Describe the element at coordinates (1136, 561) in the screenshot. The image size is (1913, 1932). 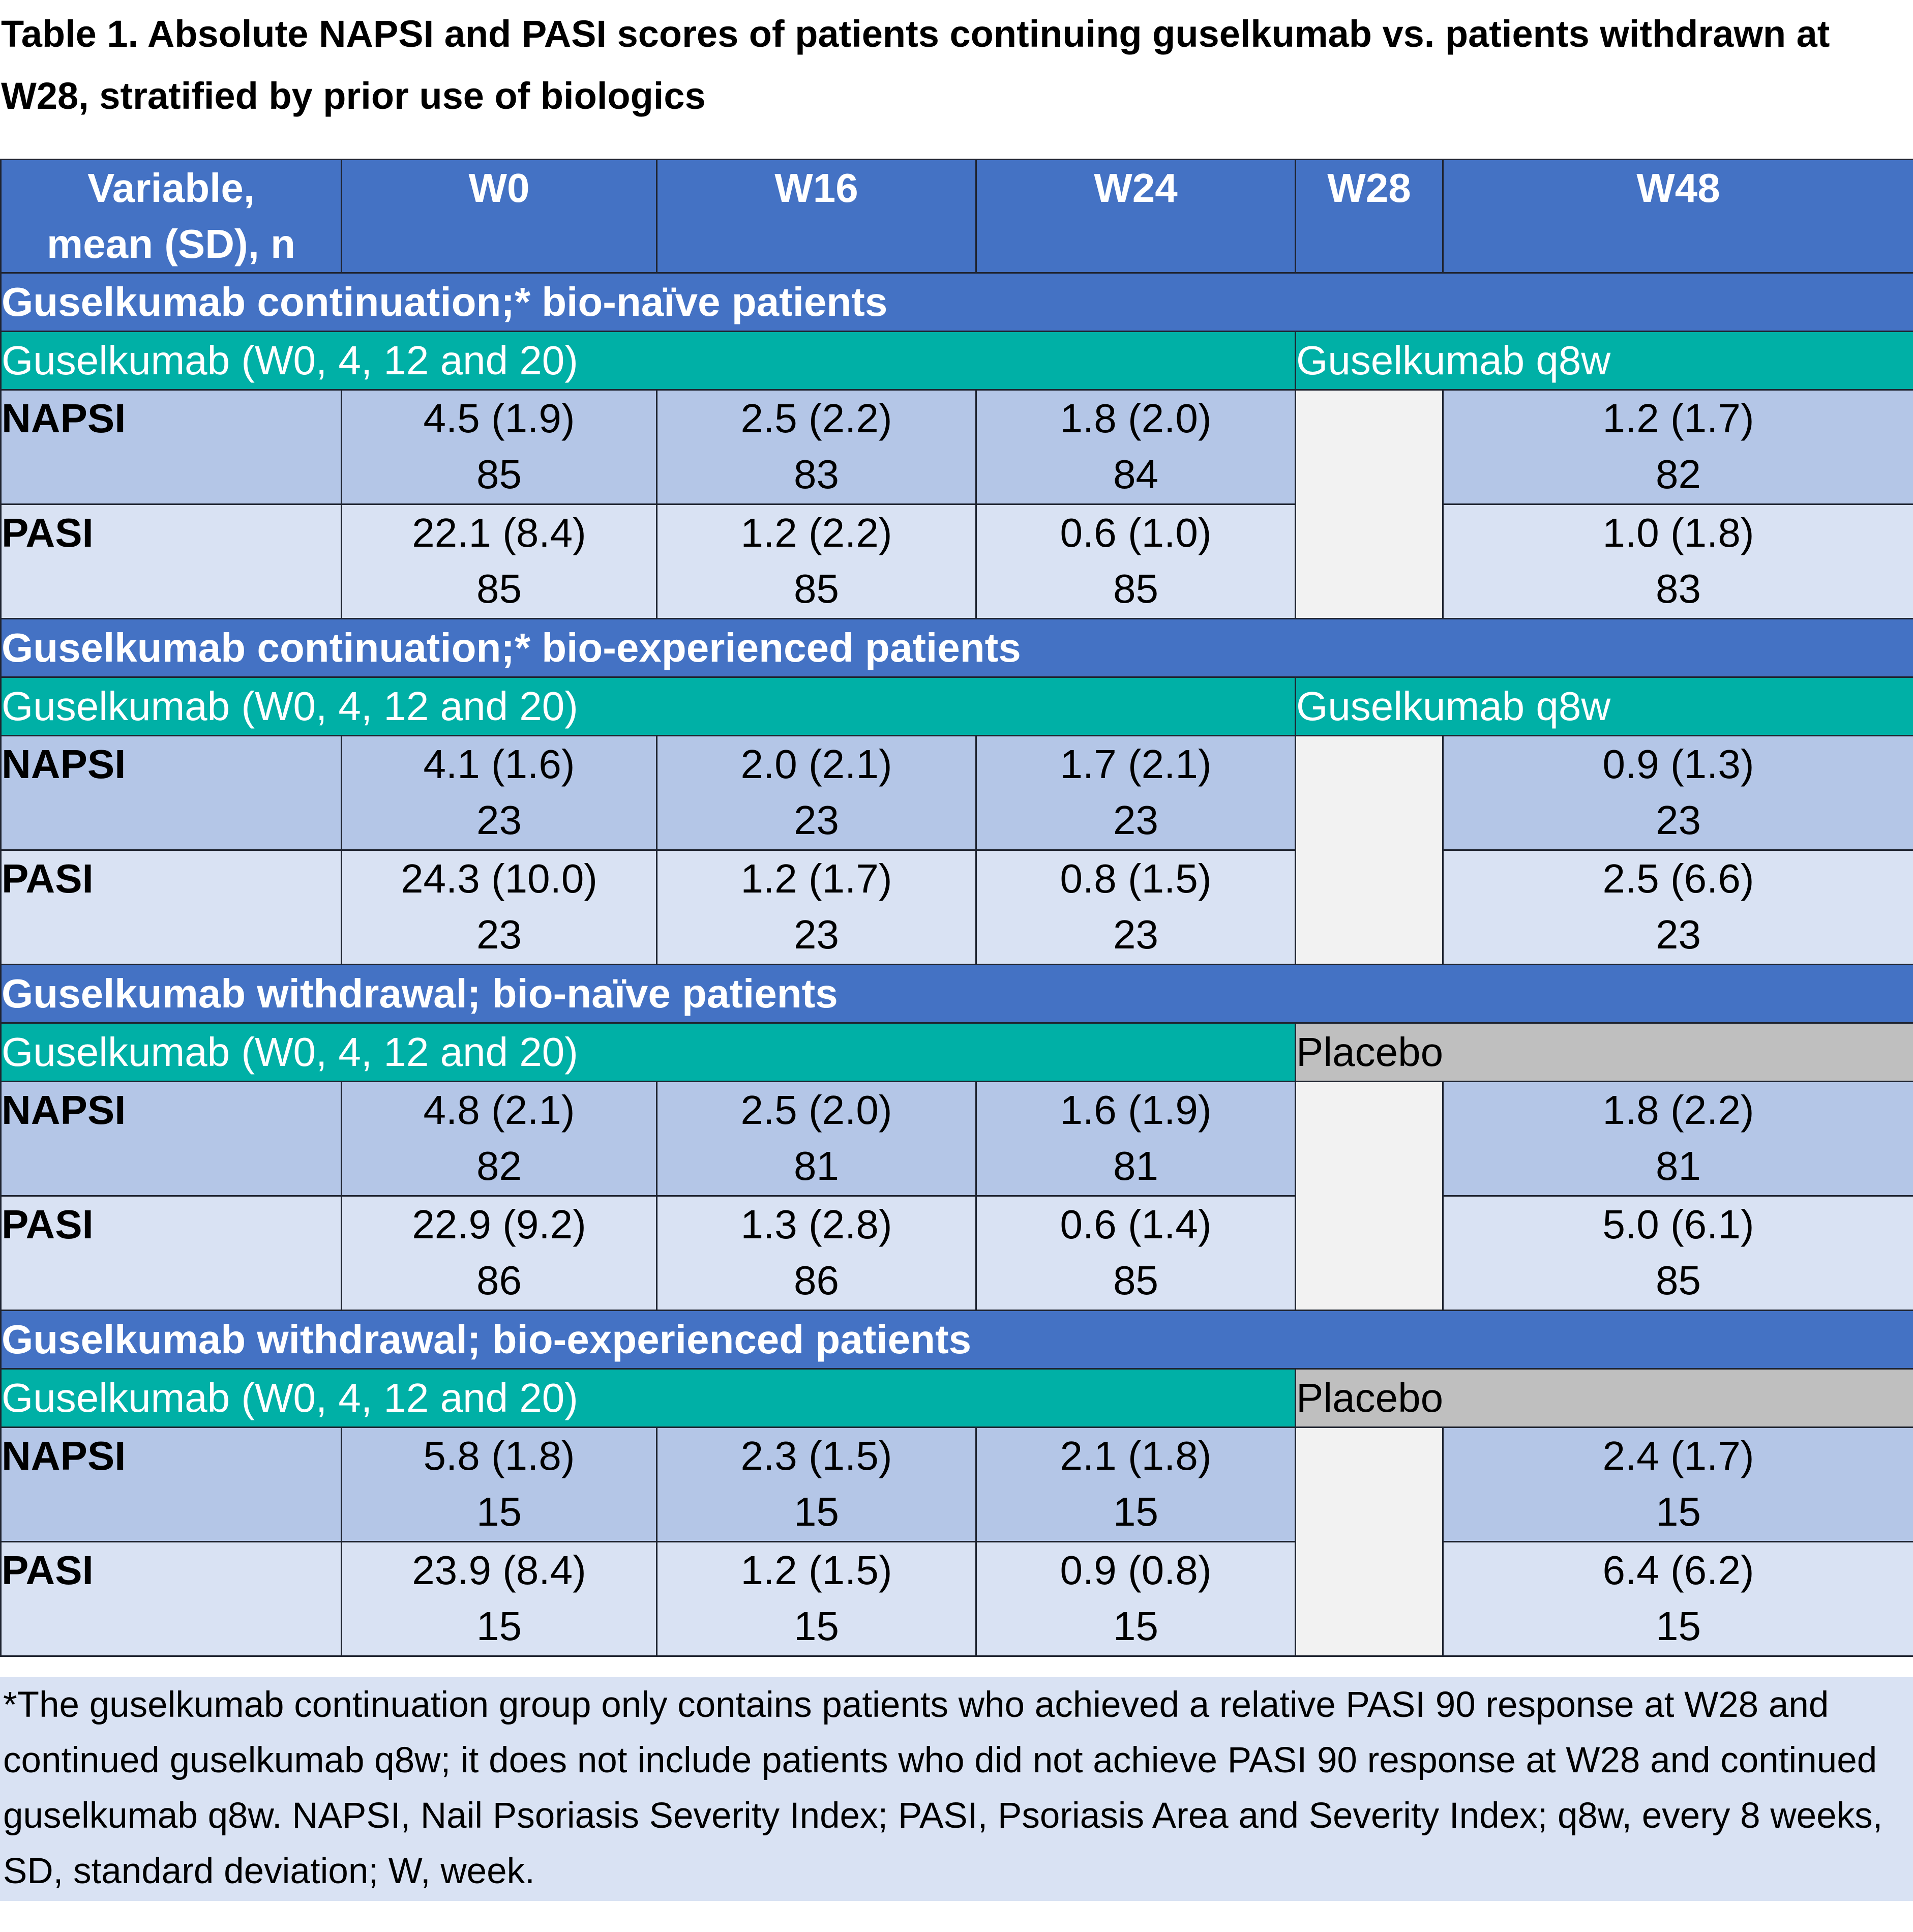
I see `value-cell-w24: 0.6 (1.0) 85` at that location.